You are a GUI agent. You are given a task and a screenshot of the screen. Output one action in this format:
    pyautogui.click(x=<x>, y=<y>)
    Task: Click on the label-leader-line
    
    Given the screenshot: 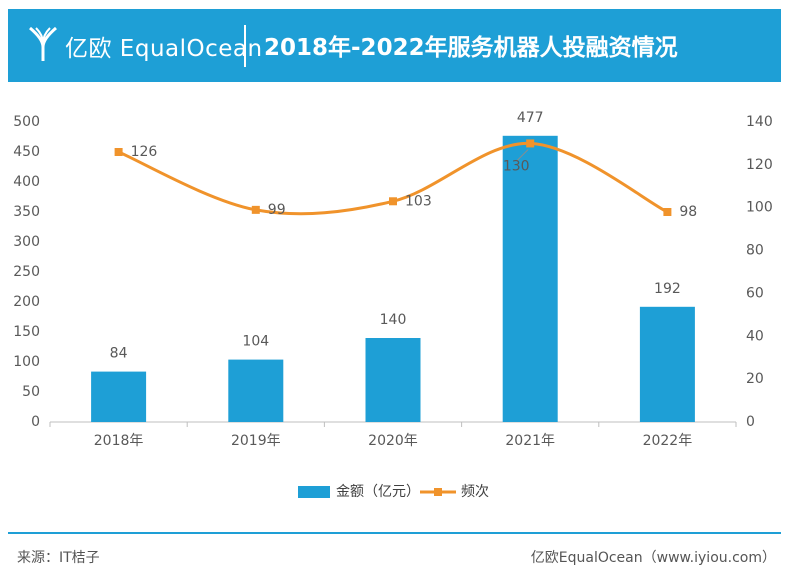 What is the action you would take?
    pyautogui.click(x=522, y=155)
    